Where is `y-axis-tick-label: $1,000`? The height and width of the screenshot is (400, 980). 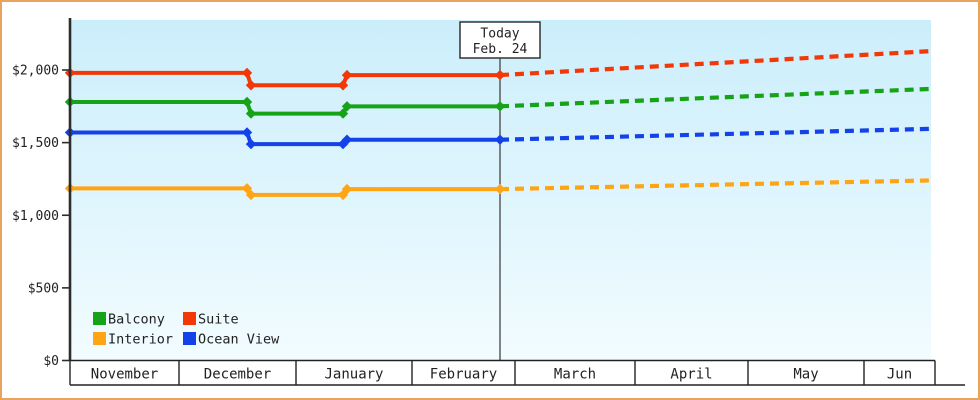 y-axis-tick-label: $1,000 is located at coordinates (35, 216).